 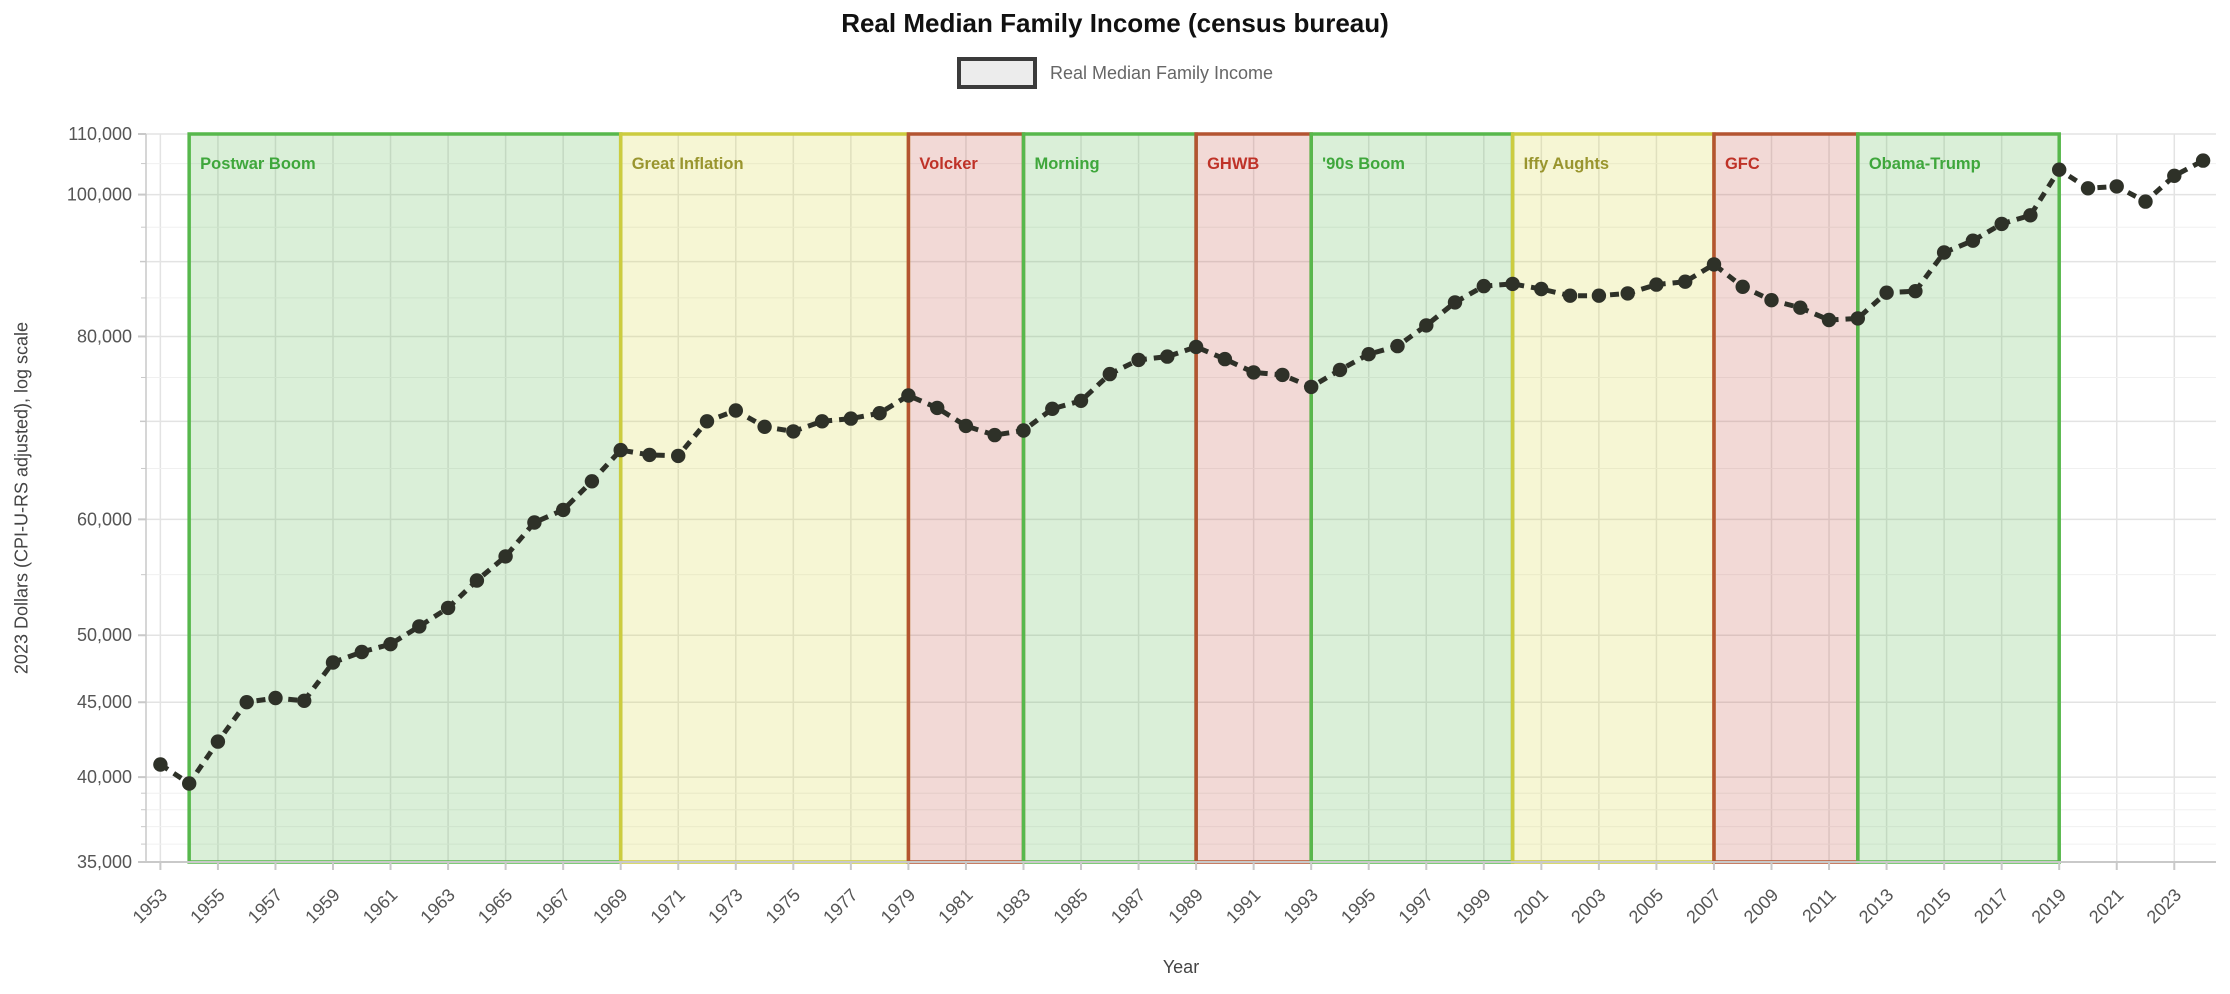 I want to click on data-point-1969, so click(x=620, y=450).